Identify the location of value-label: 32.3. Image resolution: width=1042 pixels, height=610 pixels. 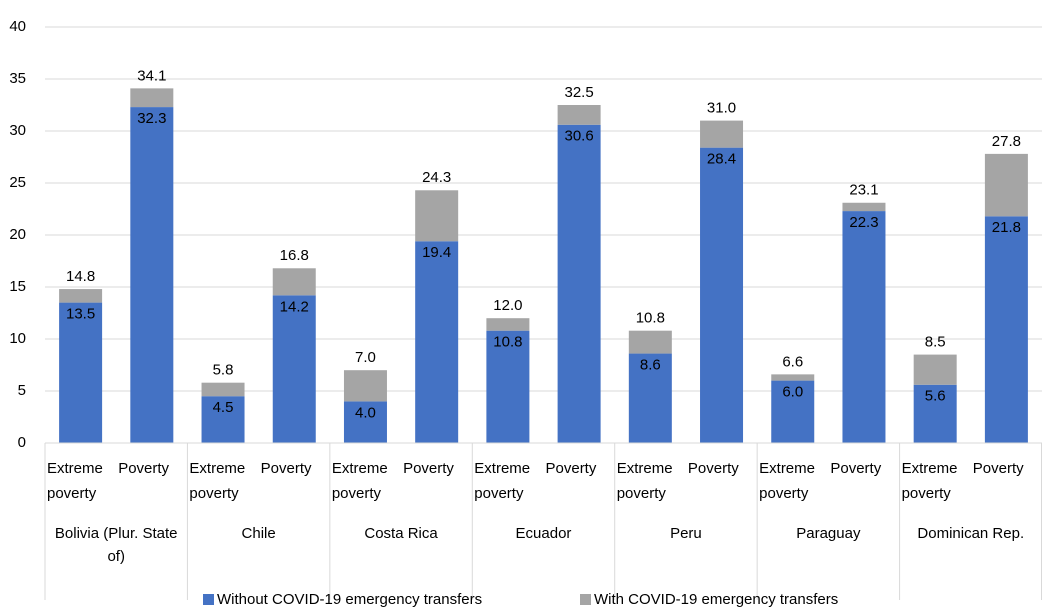
(151, 118).